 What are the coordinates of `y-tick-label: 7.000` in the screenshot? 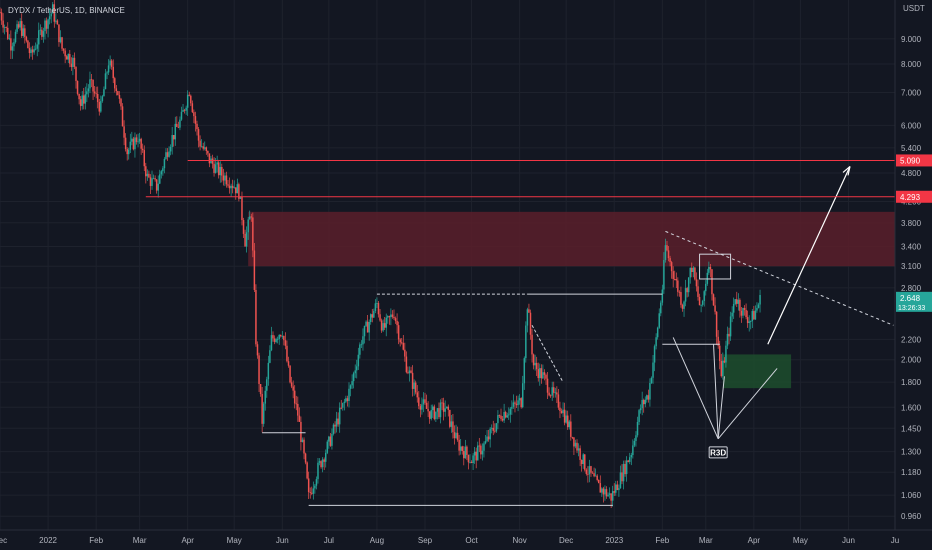 It's located at (911, 92).